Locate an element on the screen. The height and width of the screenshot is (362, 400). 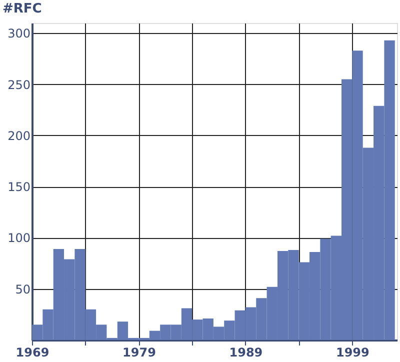
y-tick-label: 100 is located at coordinates (19, 238).